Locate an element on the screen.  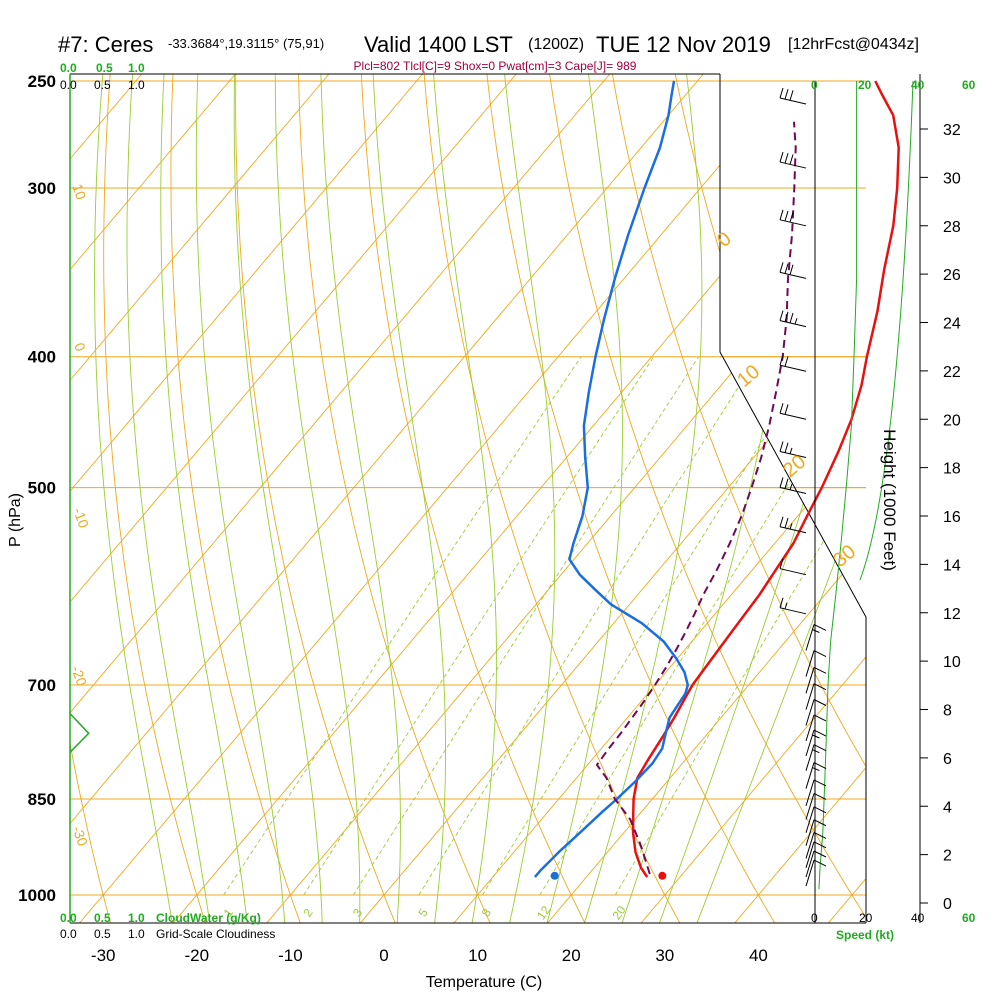
isotherm-label: 30 is located at coordinates (844, 556).